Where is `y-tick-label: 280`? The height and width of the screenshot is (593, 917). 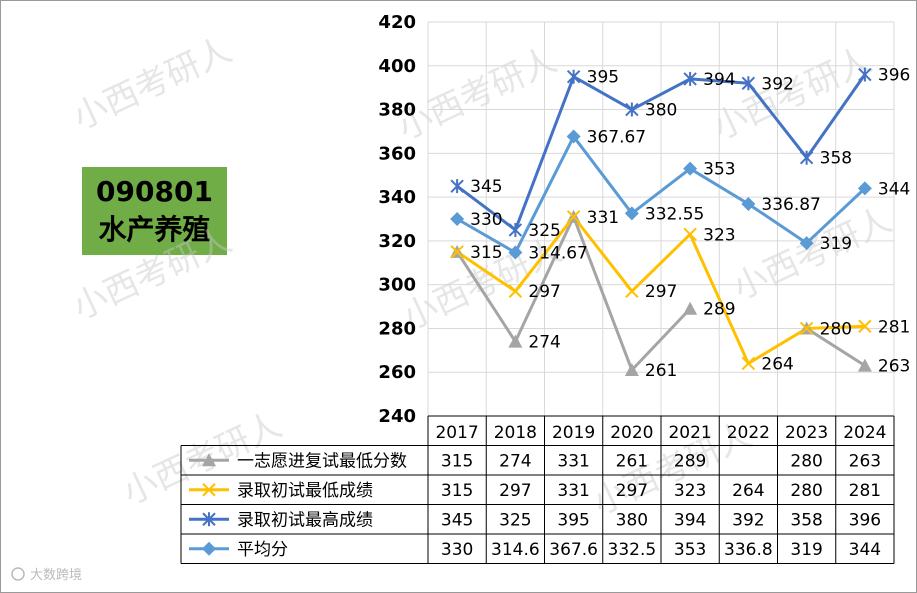
y-tick-label: 280 is located at coordinates (397, 328).